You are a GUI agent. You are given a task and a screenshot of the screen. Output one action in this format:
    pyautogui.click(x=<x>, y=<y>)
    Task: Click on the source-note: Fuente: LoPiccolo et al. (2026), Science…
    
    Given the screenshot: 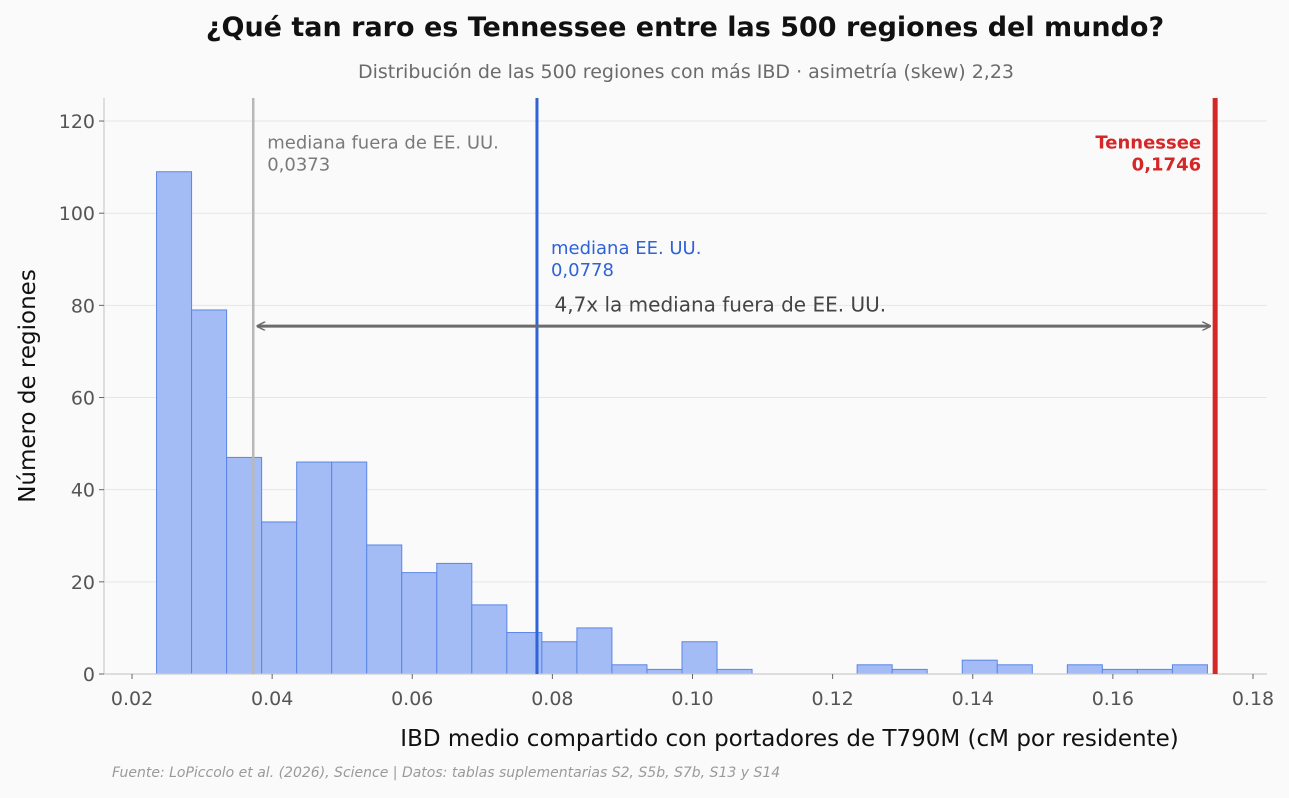 What is the action you would take?
    pyautogui.click(x=446, y=773)
    